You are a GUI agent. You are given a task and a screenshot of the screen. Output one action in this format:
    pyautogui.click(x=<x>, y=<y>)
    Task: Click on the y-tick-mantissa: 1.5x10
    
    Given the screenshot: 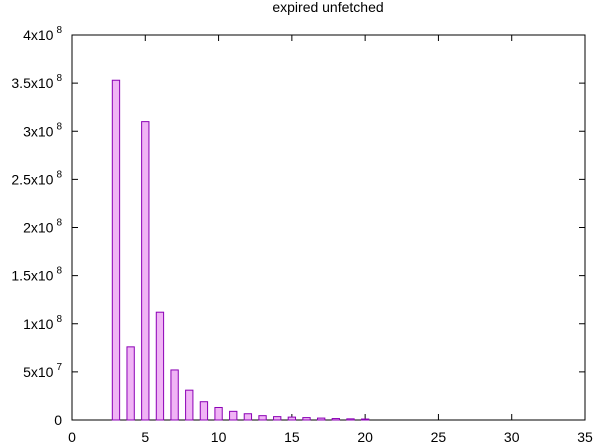 What is the action you would take?
    pyautogui.click(x=32, y=276)
    